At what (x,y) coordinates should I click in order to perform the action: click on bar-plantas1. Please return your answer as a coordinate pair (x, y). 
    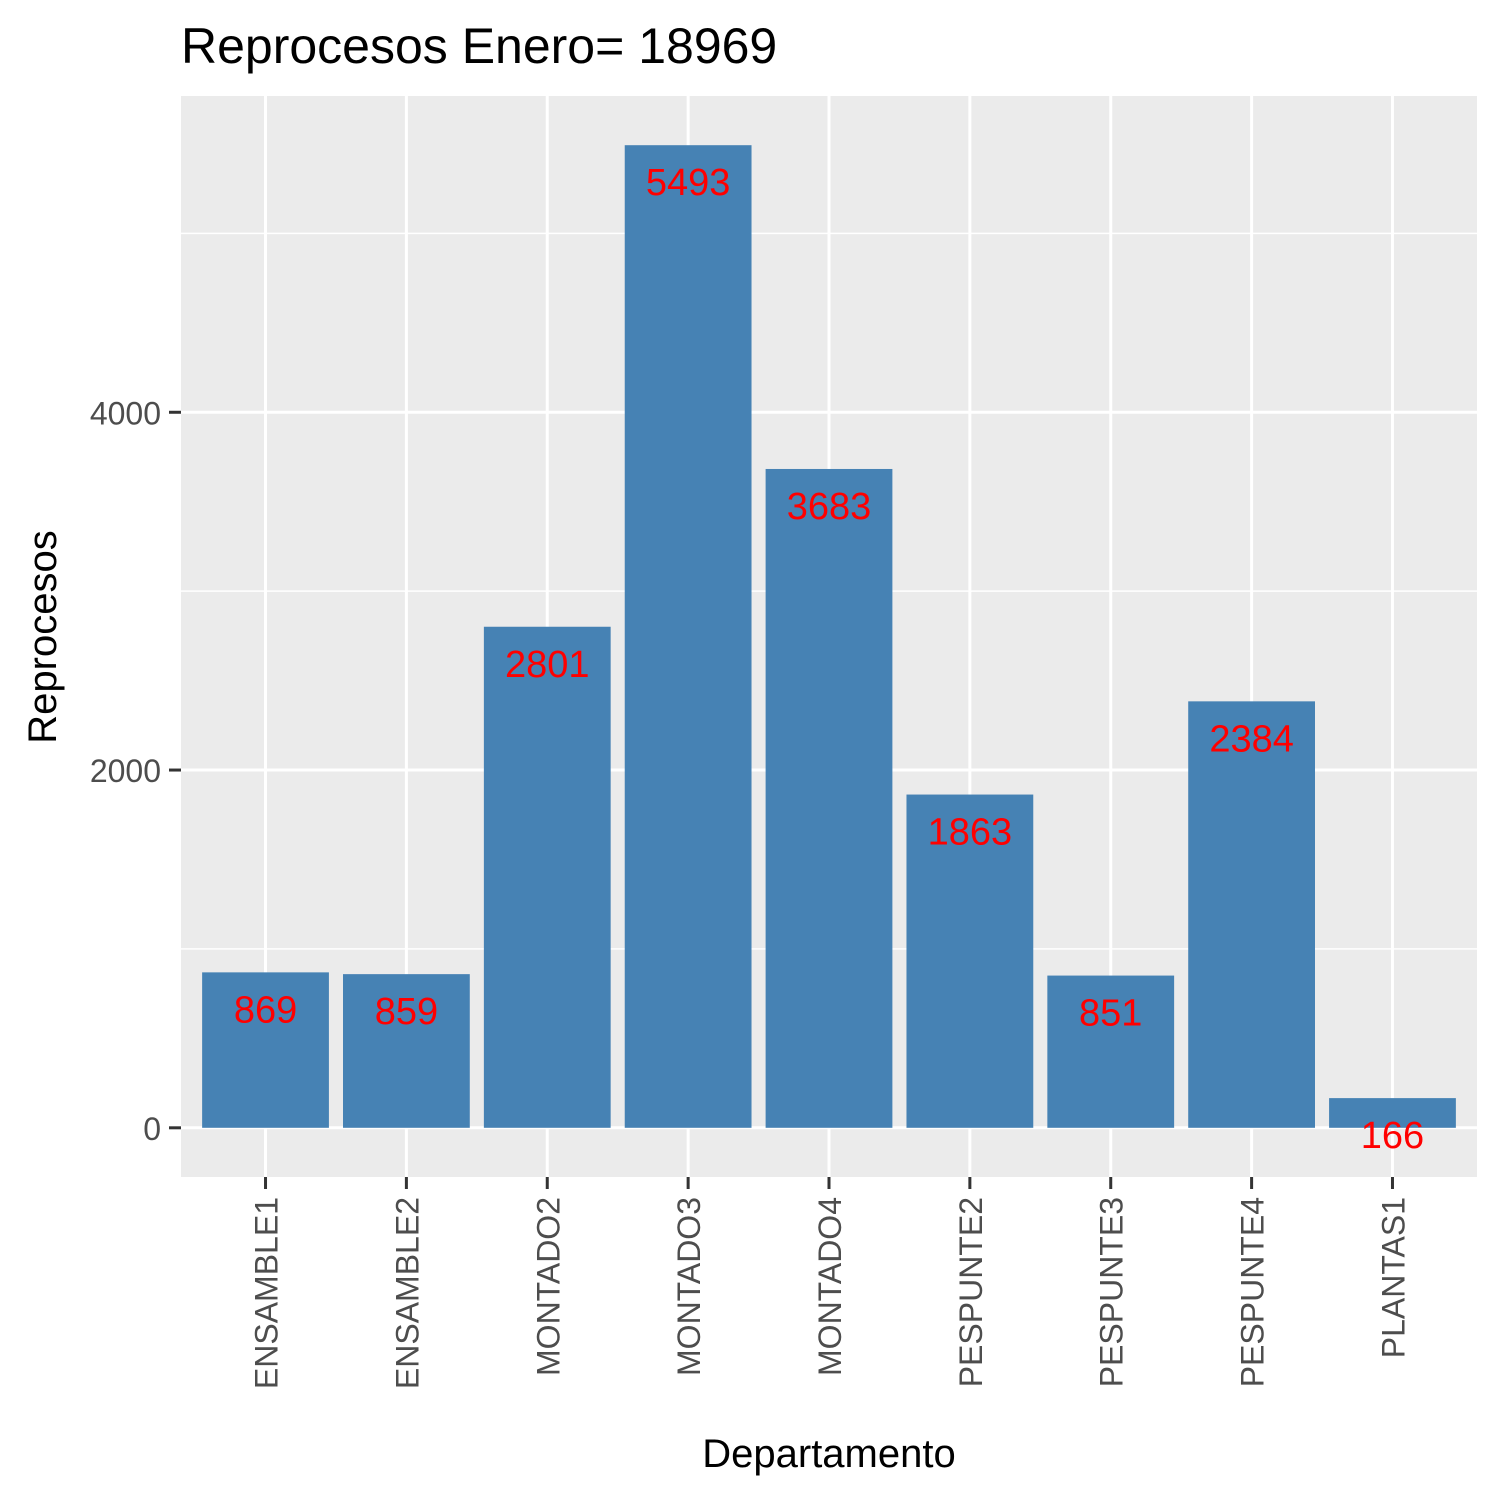
    Looking at the image, I should click on (1392, 1113).